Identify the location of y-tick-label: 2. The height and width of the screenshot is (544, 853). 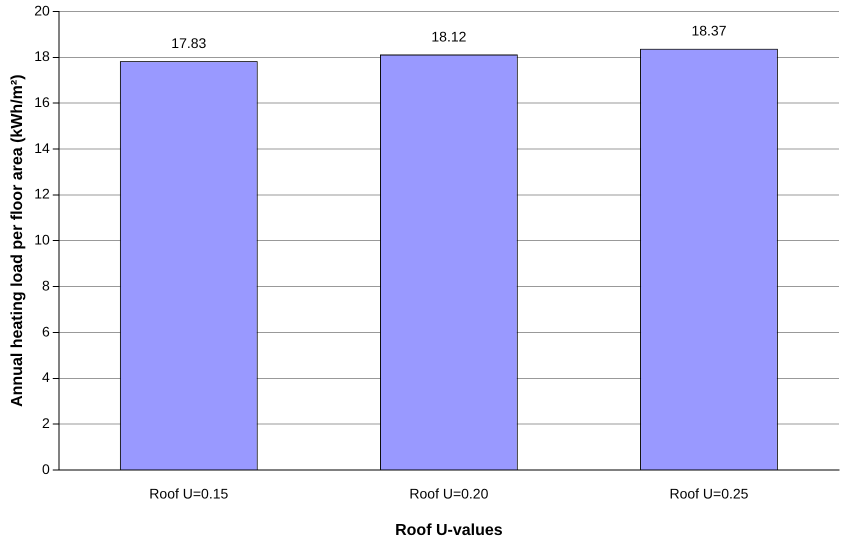
(46, 423).